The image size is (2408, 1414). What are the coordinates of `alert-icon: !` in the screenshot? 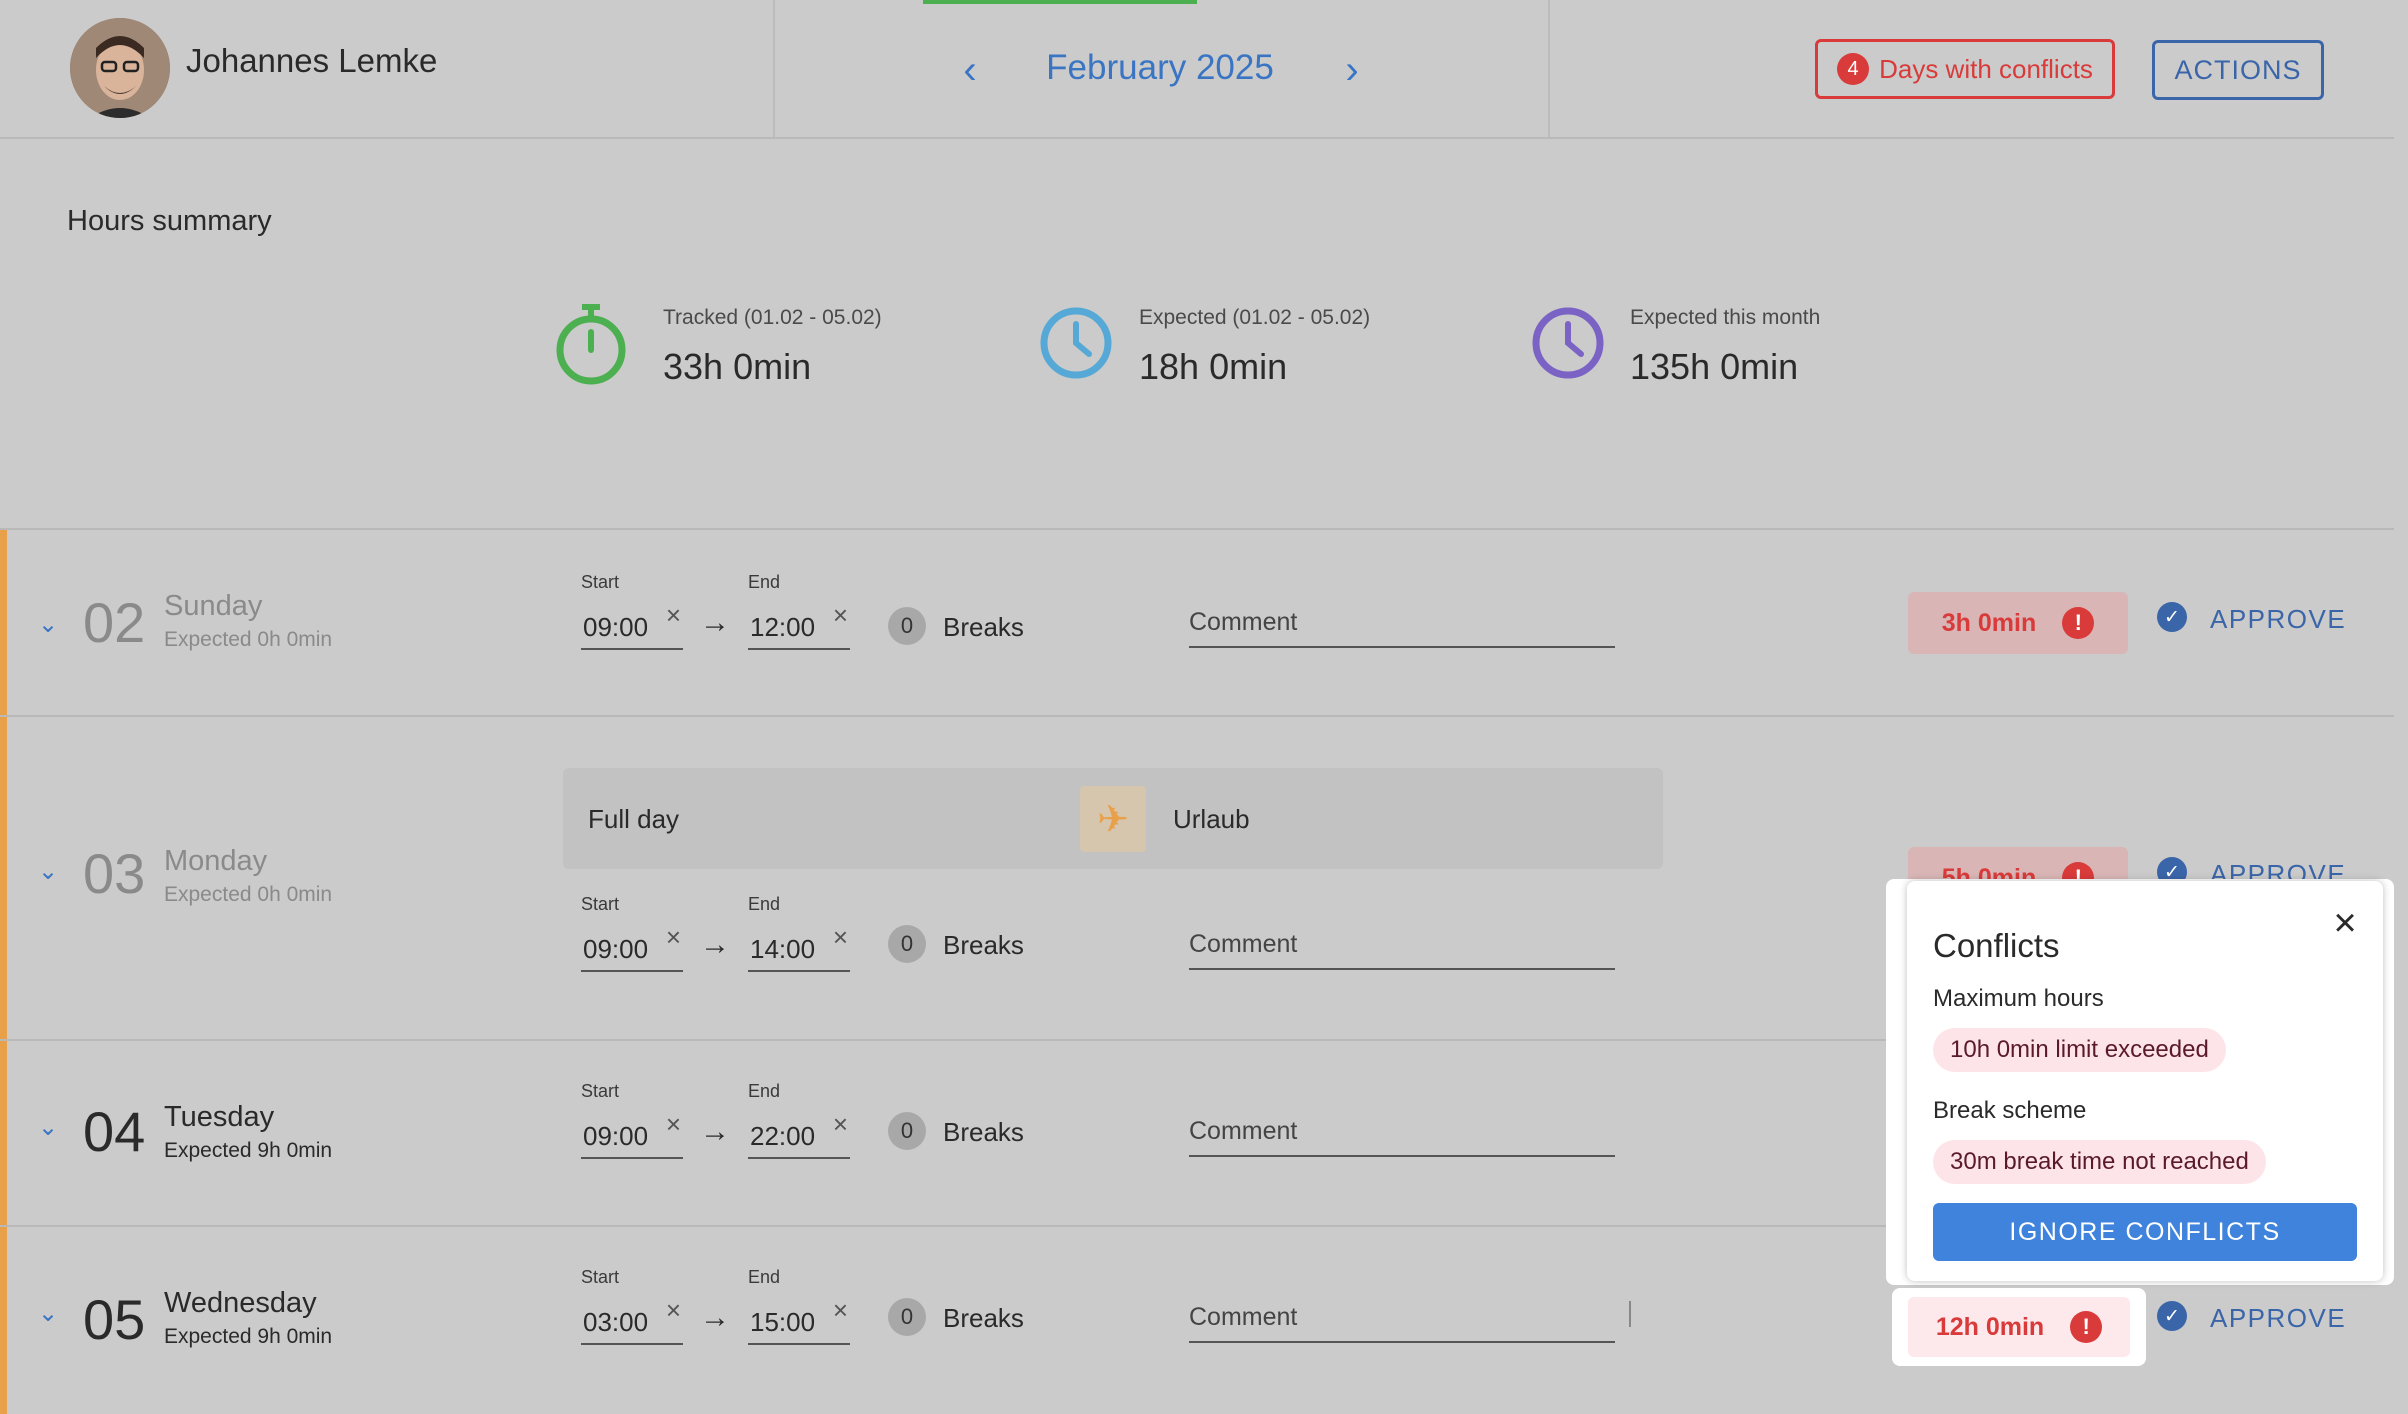 It's located at (2078, 623).